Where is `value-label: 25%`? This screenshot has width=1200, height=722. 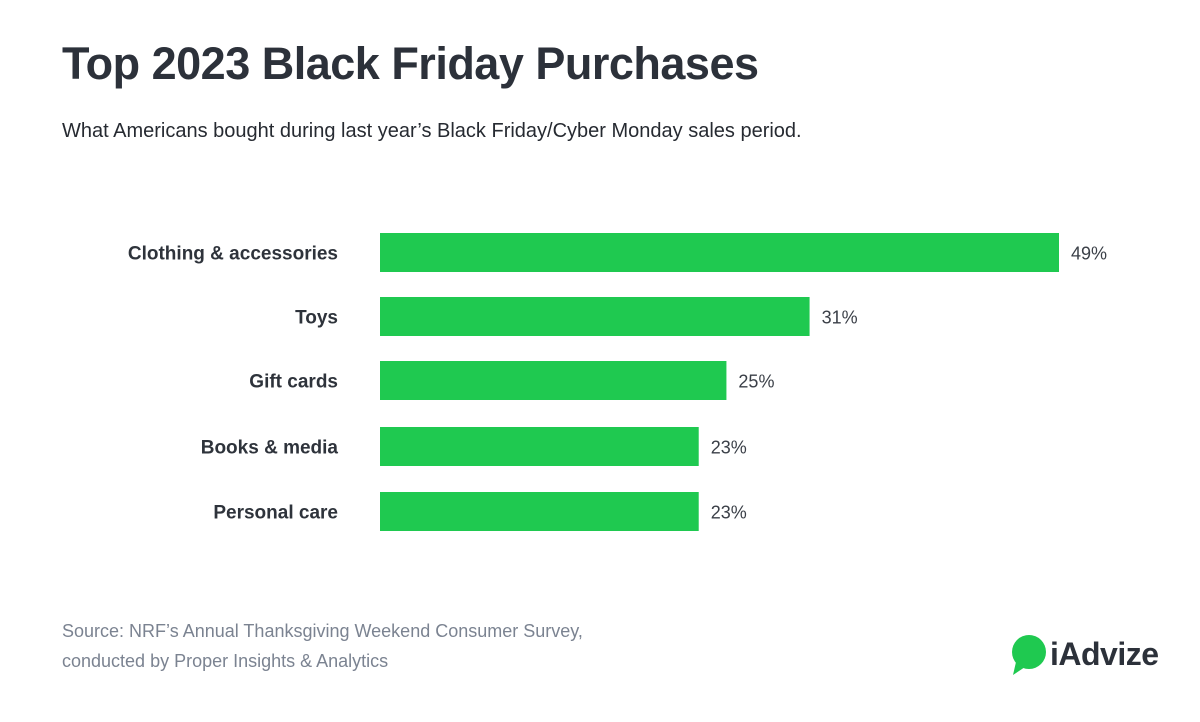 value-label: 25% is located at coordinates (756, 382).